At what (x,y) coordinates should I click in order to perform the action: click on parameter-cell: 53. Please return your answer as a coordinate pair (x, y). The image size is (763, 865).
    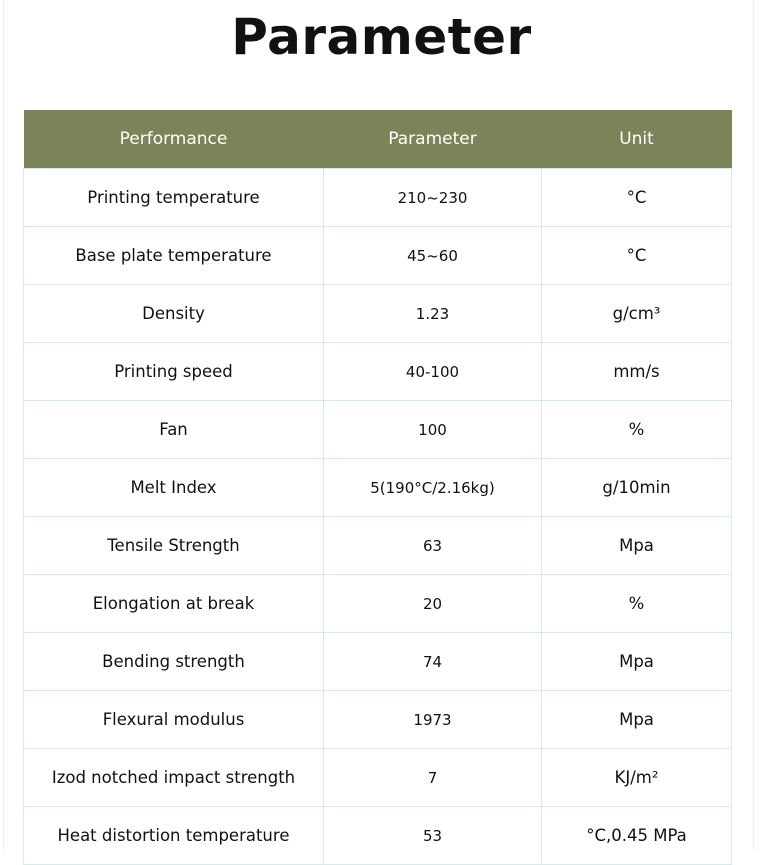
    Looking at the image, I should click on (432, 835).